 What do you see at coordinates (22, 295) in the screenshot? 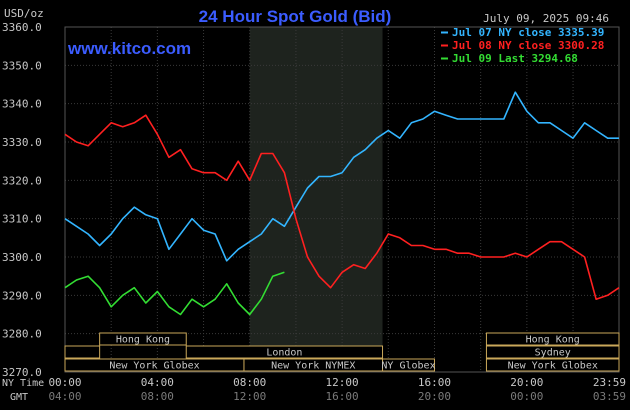
I see `y-tick-label: 3290.0` at bounding box center [22, 295].